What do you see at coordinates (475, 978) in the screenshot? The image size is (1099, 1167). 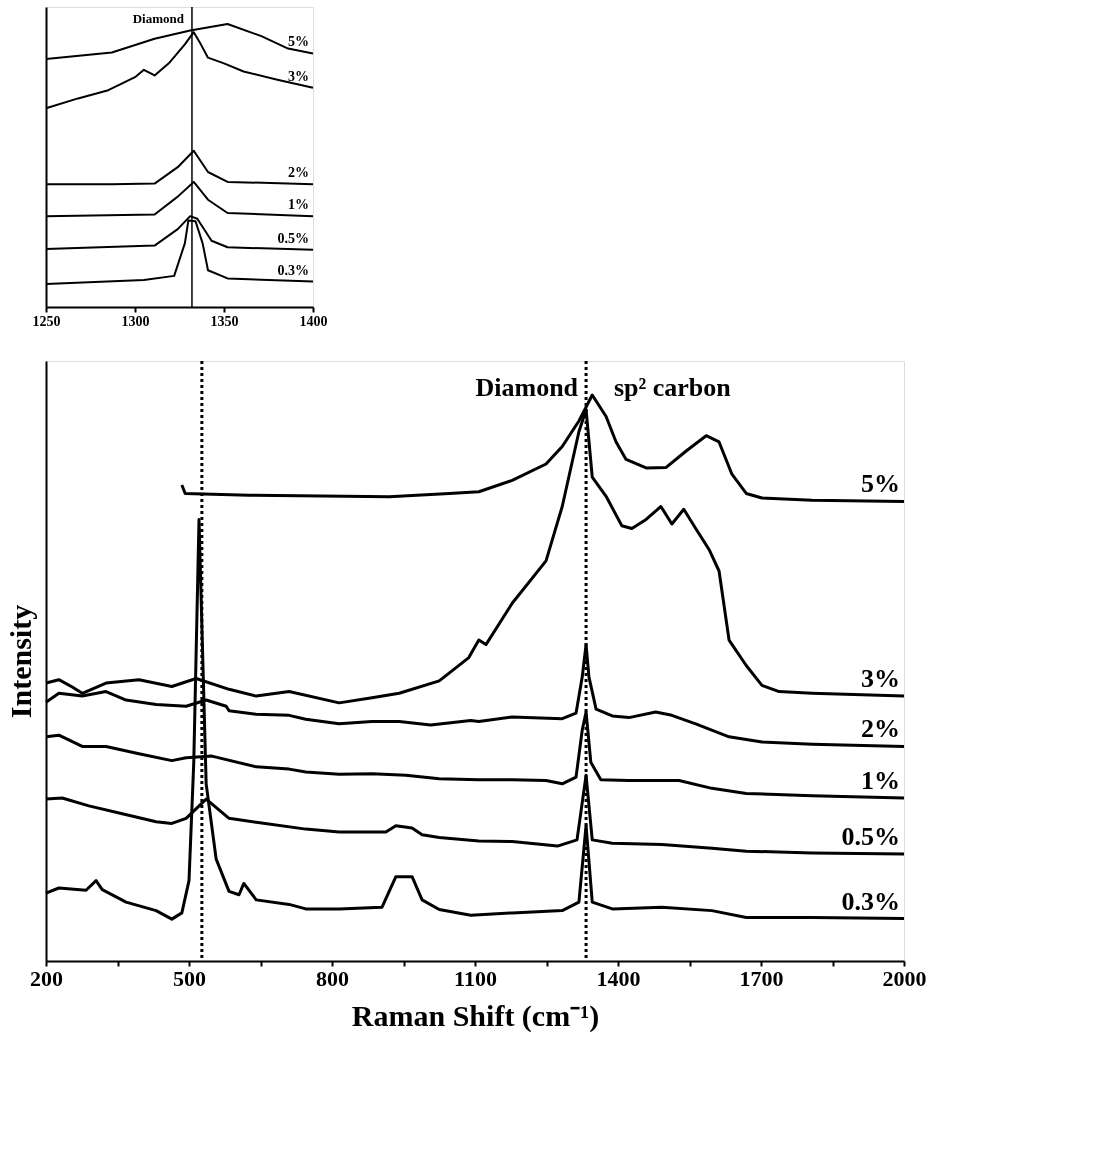 I see `x-tick-label: 1100` at bounding box center [475, 978].